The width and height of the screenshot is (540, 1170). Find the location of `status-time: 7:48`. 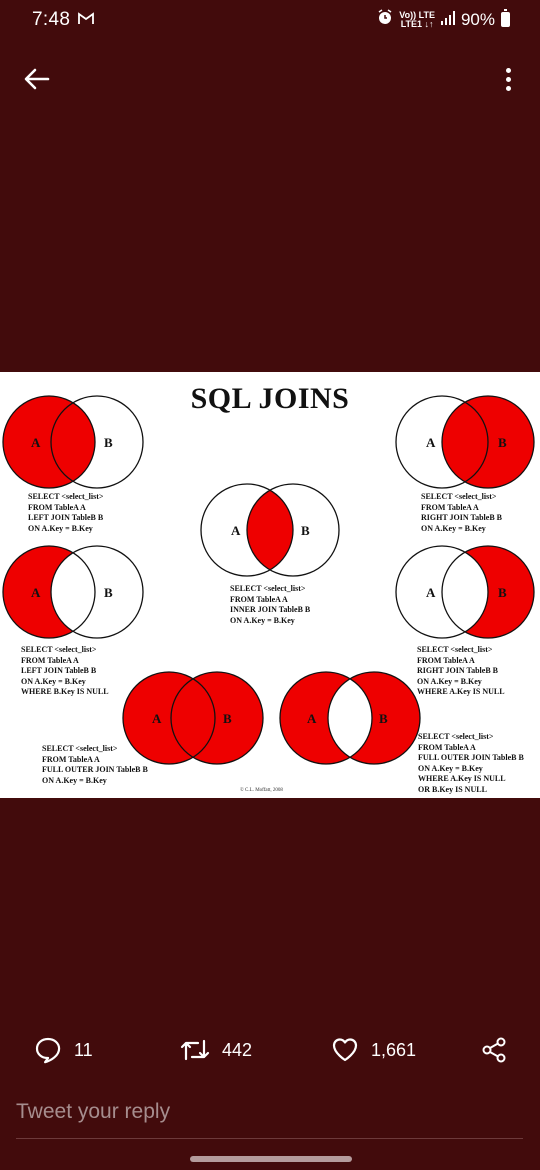

status-time: 7:48 is located at coordinates (51, 19).